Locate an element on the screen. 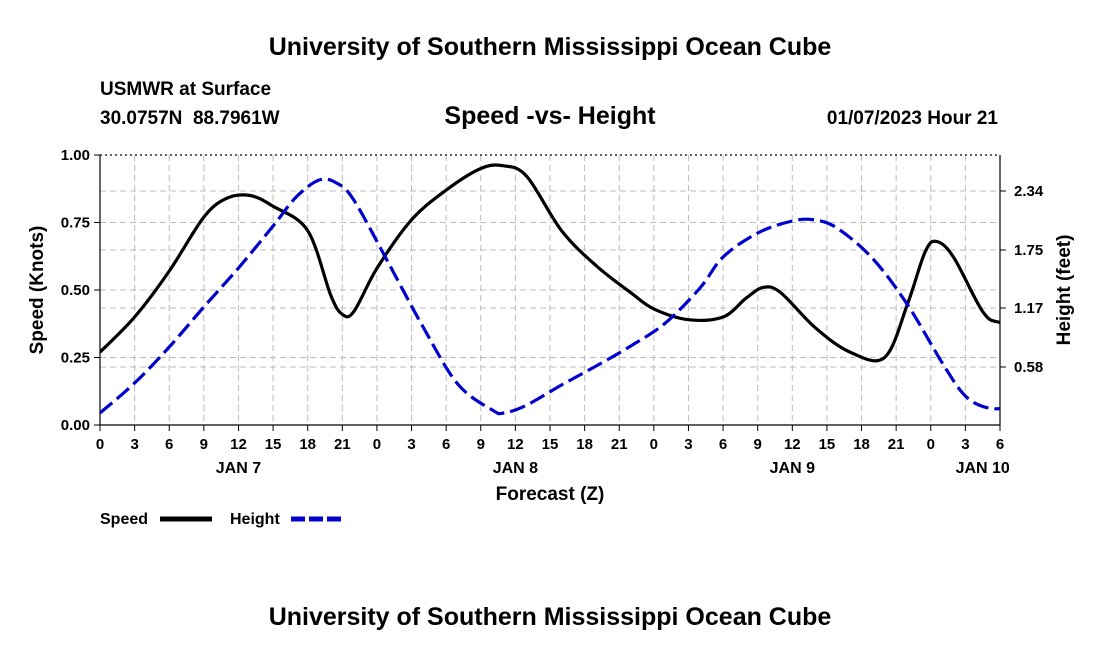  x-axis-label: Forecast (Z) is located at coordinates (550, 494).